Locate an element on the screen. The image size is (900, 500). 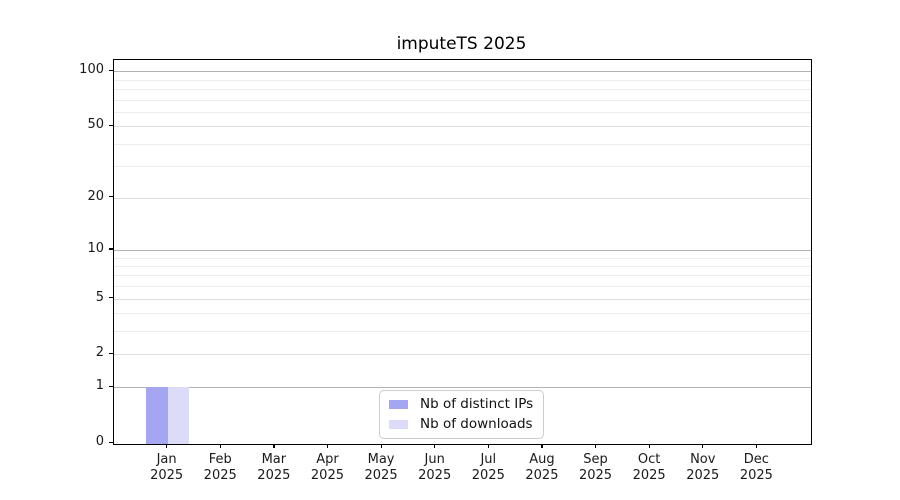
x-tick-label: May 2025 is located at coordinates (381, 467).